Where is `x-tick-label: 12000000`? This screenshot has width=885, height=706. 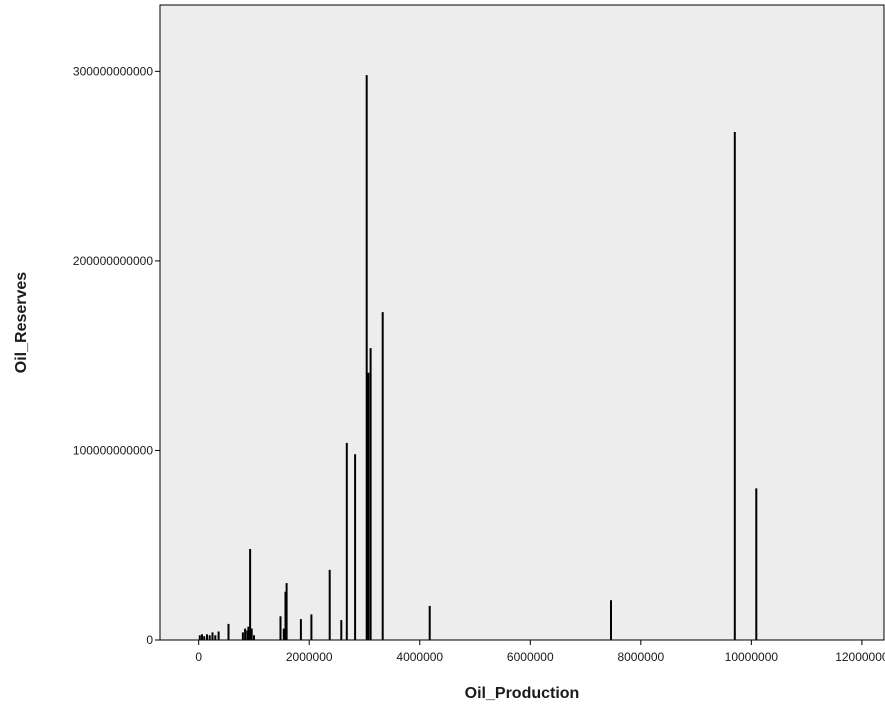 x-tick-label: 12000000 is located at coordinates (860, 657).